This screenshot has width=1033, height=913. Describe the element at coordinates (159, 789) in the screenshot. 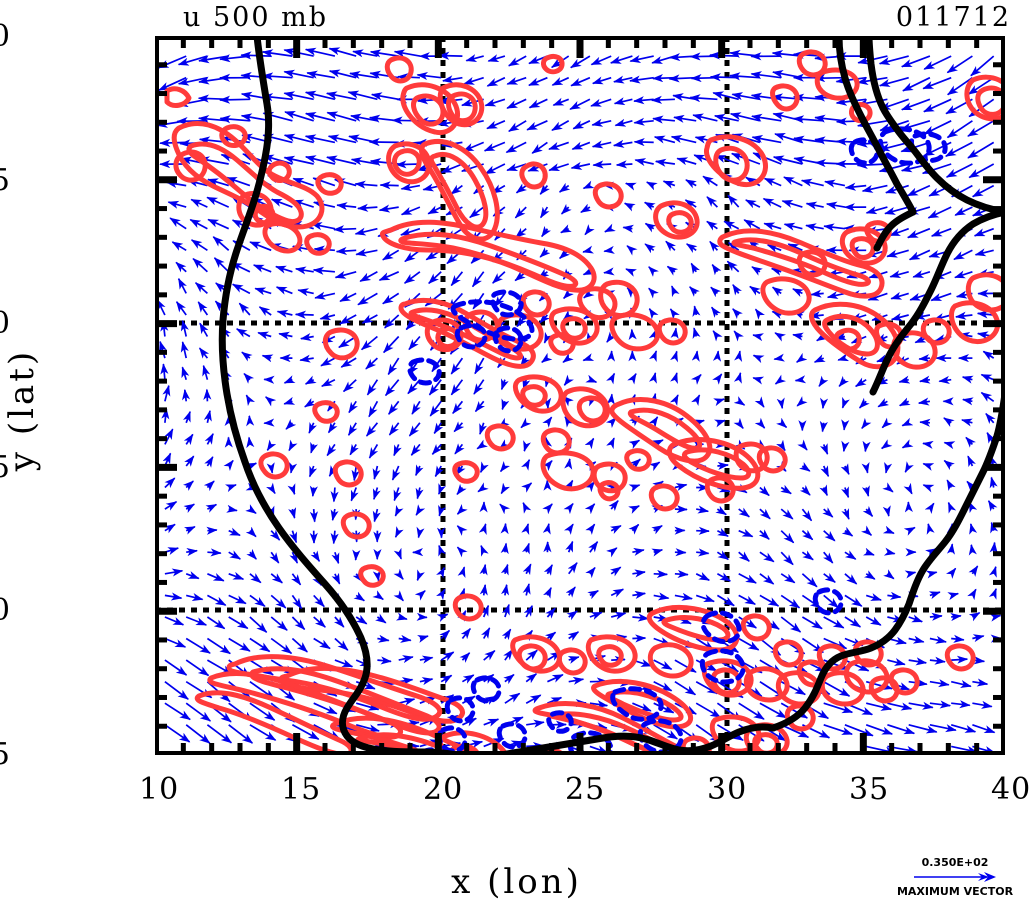

I see `xtick-label: 10` at that location.